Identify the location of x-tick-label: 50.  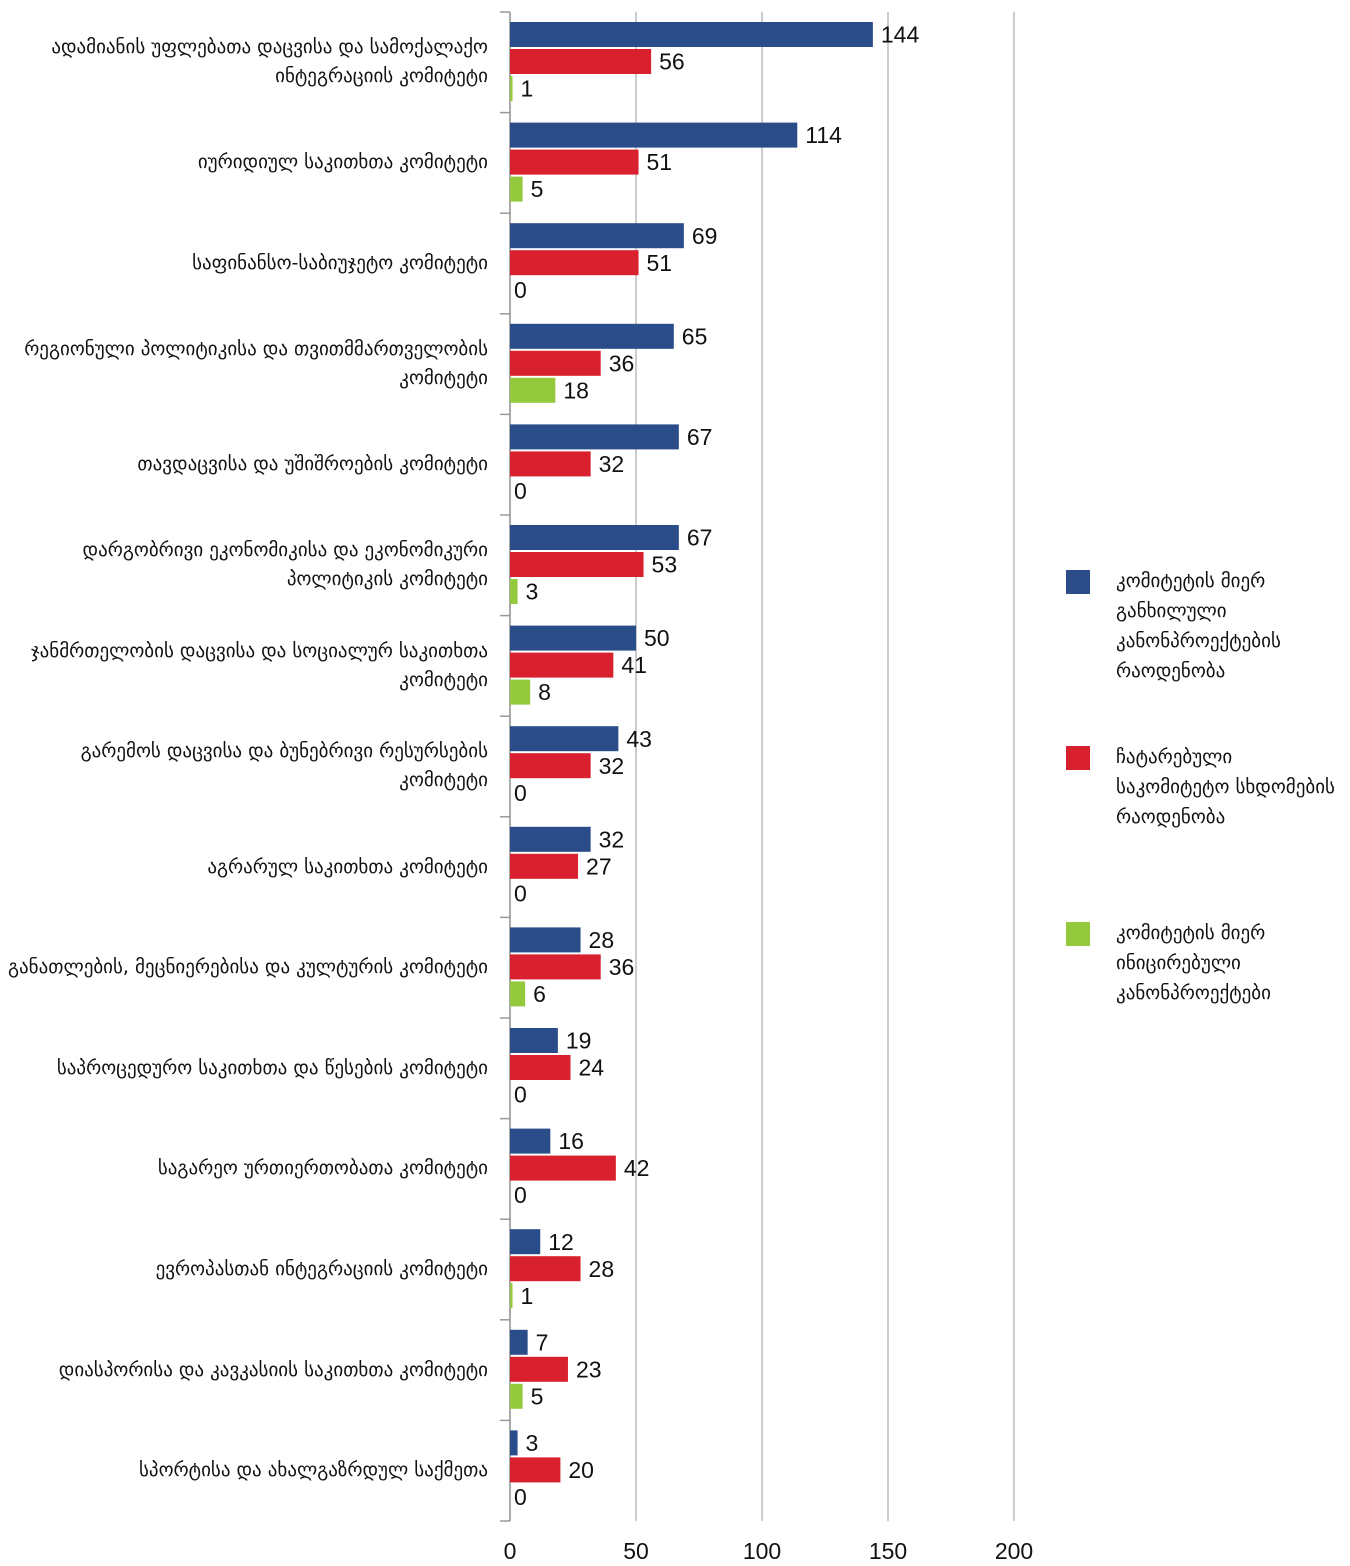
(636, 1551).